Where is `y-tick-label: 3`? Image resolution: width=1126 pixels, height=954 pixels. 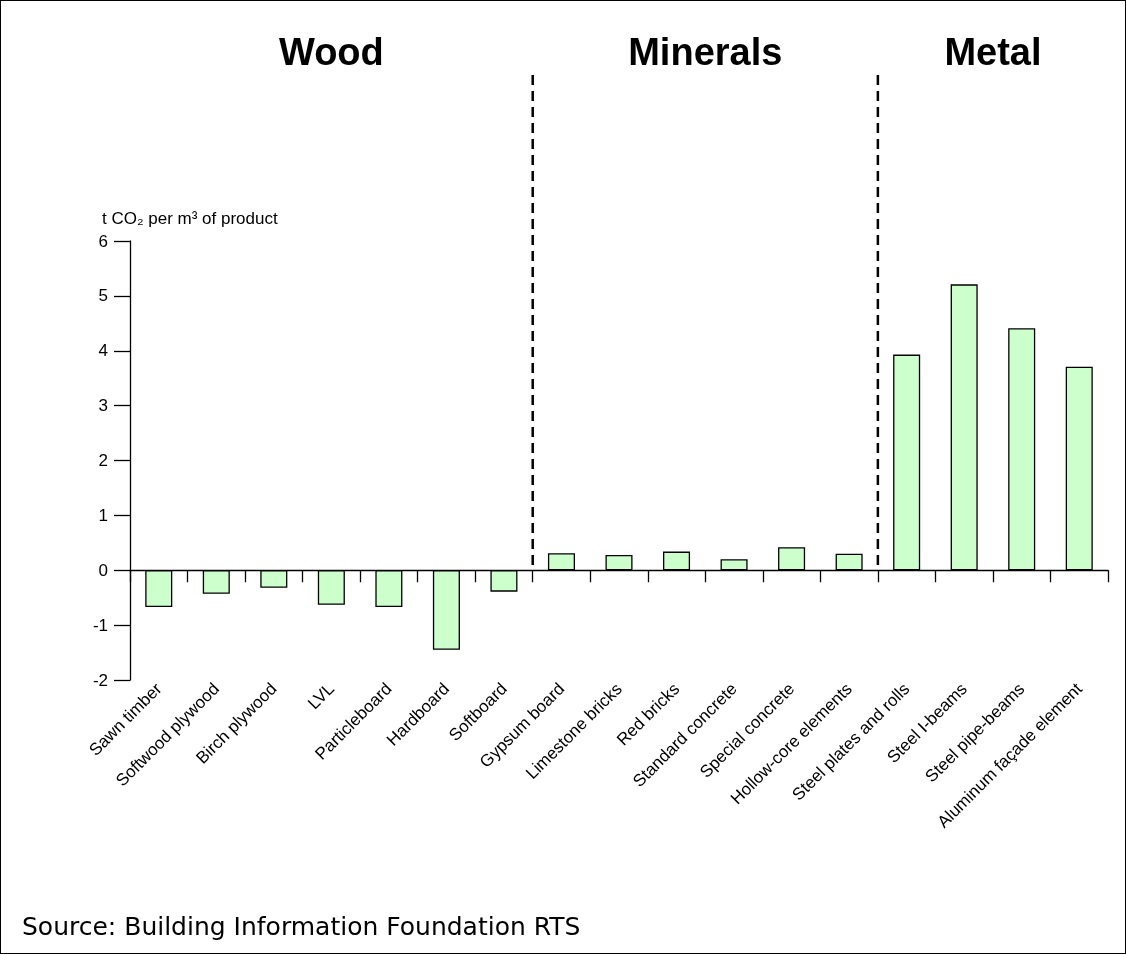
y-tick-label: 3 is located at coordinates (103, 406).